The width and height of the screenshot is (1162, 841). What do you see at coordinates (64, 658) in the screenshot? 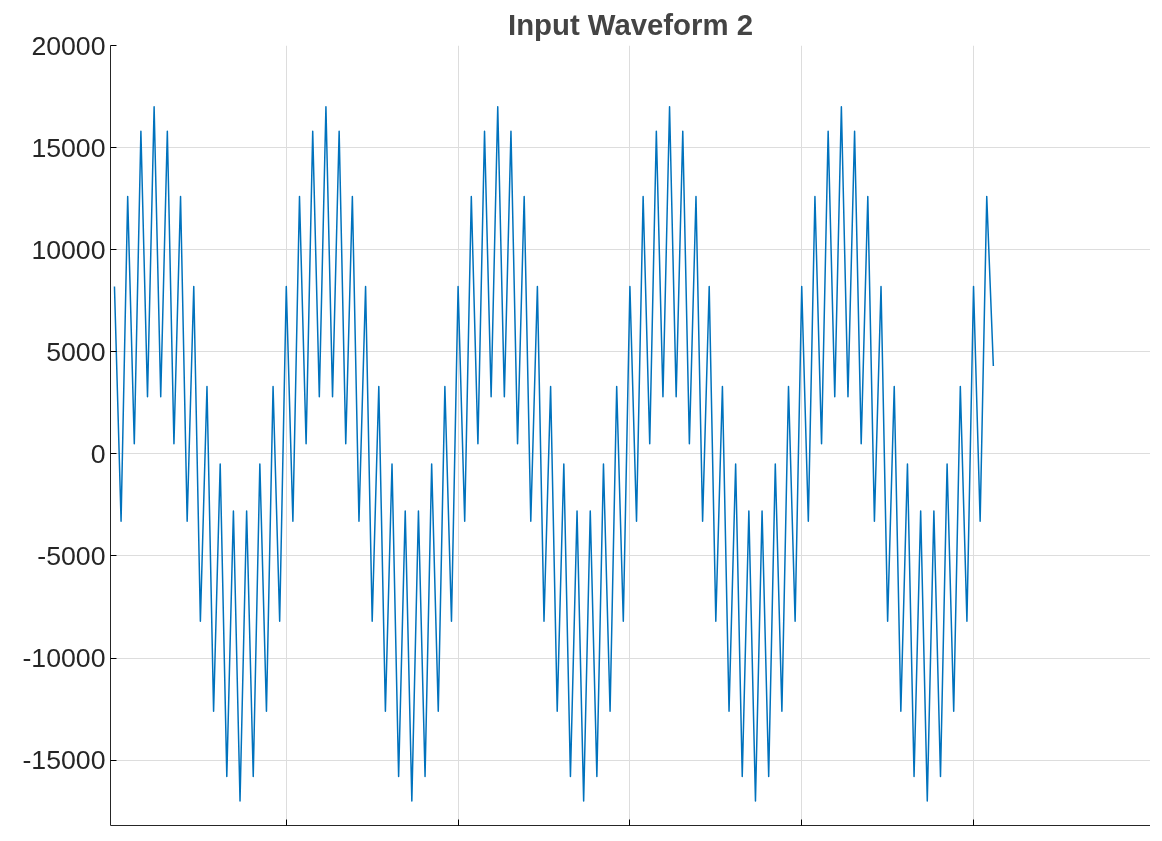
I see `y-tick-label: -10000` at bounding box center [64, 658].